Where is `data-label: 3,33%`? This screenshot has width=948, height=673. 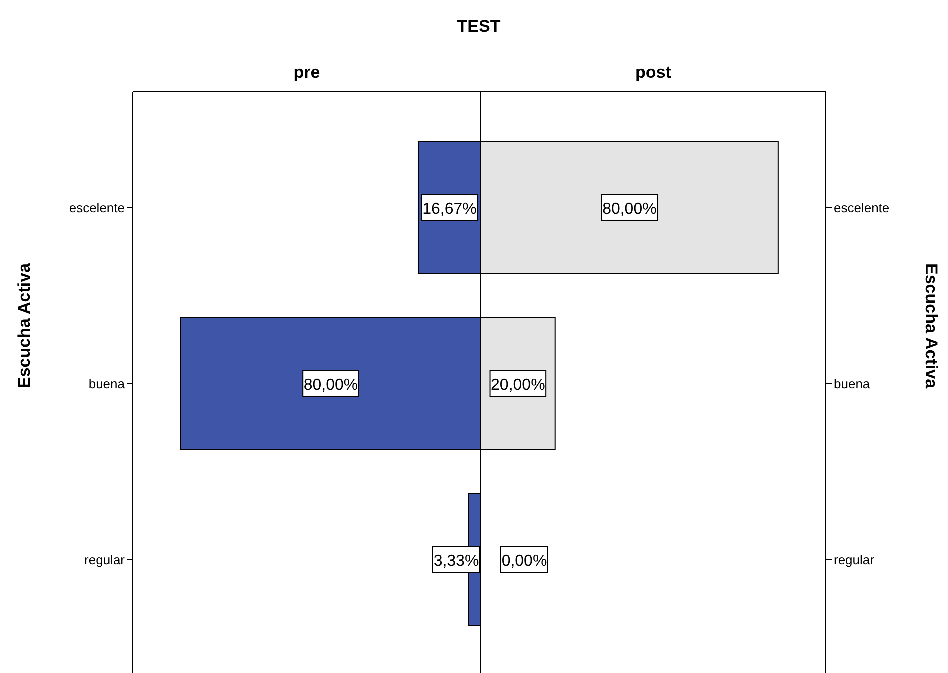 data-label: 3,33% is located at coordinates (457, 561).